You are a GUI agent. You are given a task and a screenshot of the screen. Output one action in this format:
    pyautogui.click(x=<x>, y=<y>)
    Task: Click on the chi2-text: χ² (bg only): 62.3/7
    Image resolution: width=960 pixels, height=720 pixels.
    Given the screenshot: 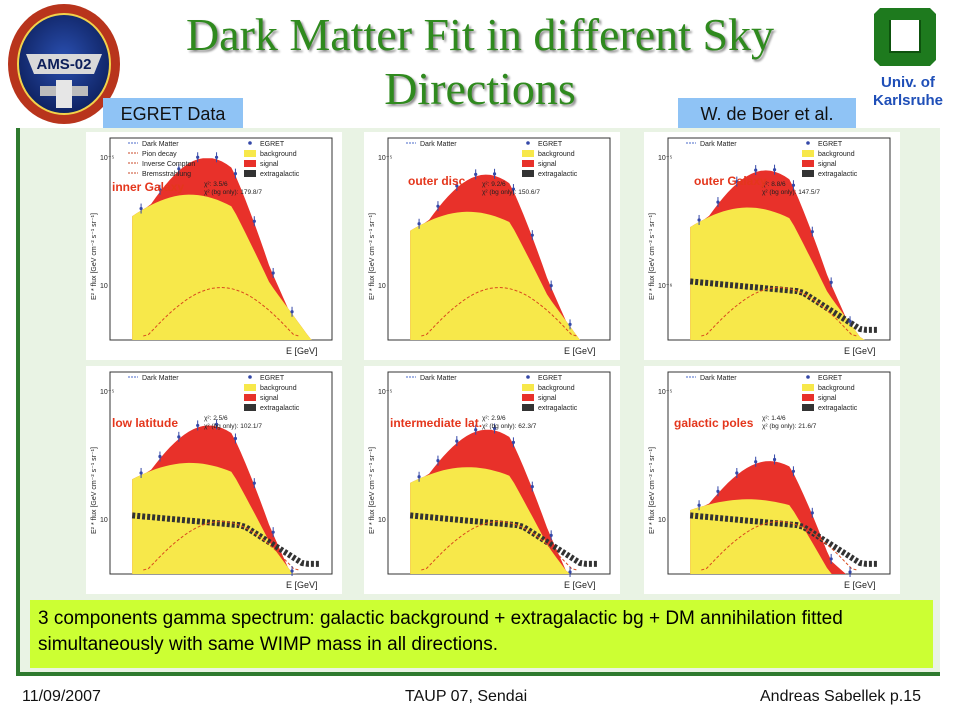 What is the action you would take?
    pyautogui.click(x=509, y=426)
    